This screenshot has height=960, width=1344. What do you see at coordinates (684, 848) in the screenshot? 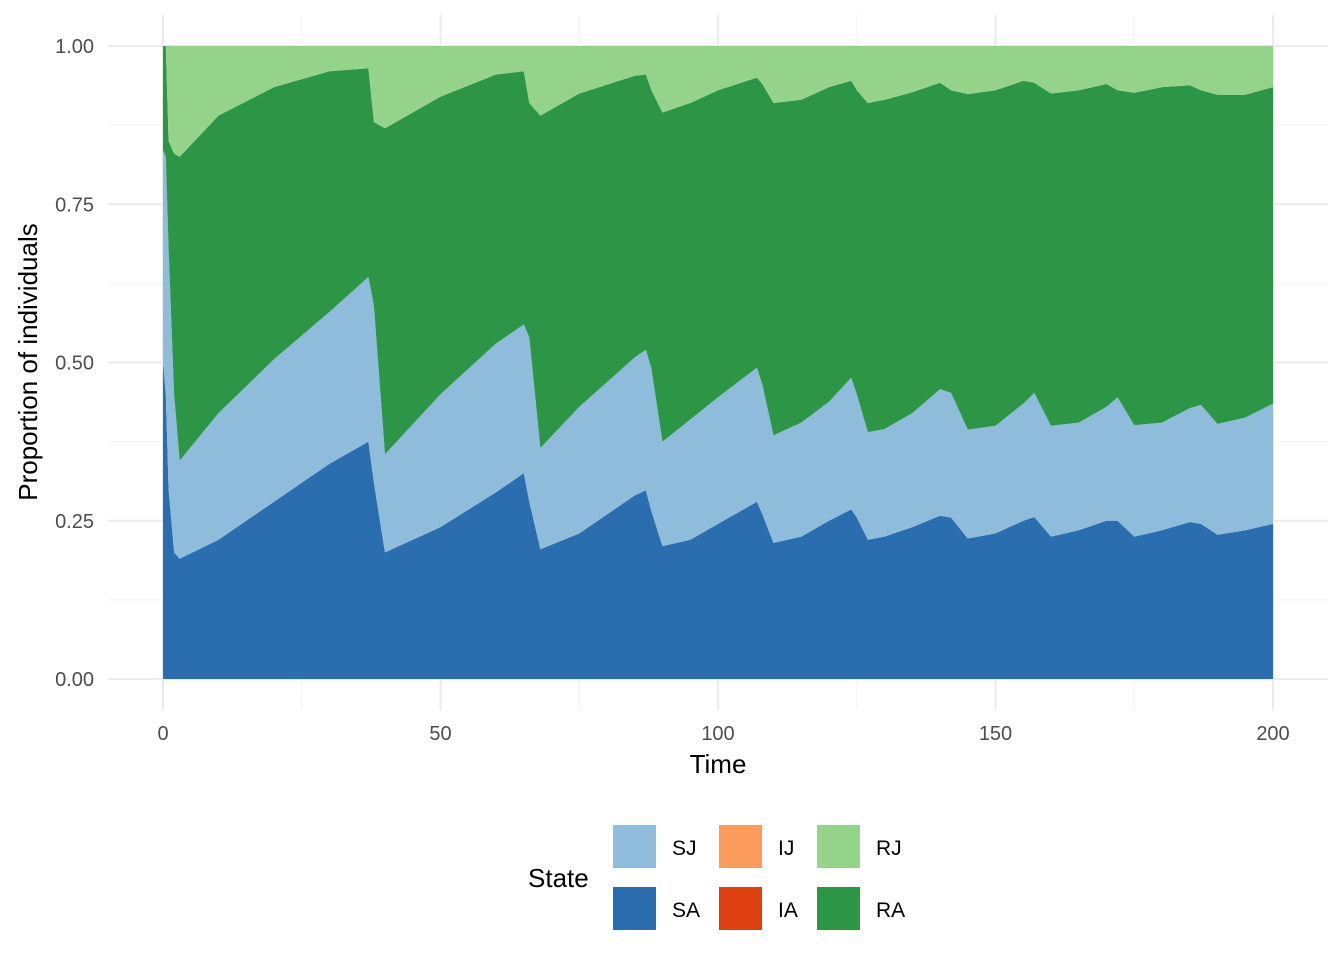
I see `legend-label-sj: SJ` at bounding box center [684, 848].